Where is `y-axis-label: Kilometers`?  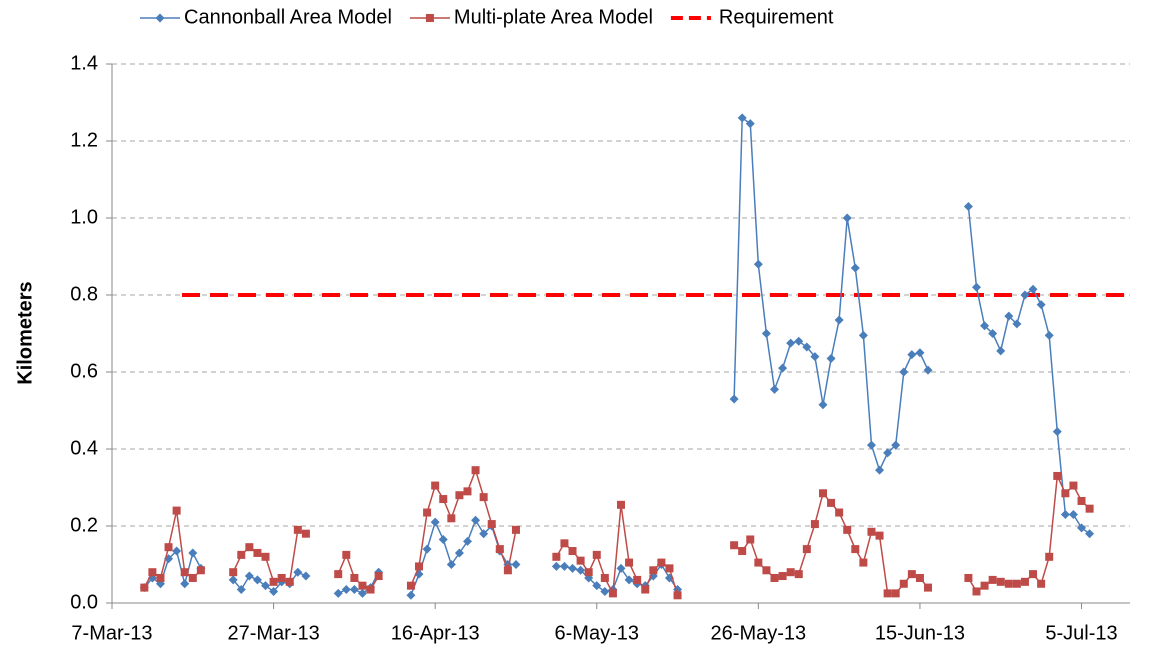
y-axis-label: Kilometers is located at coordinates (25, 332).